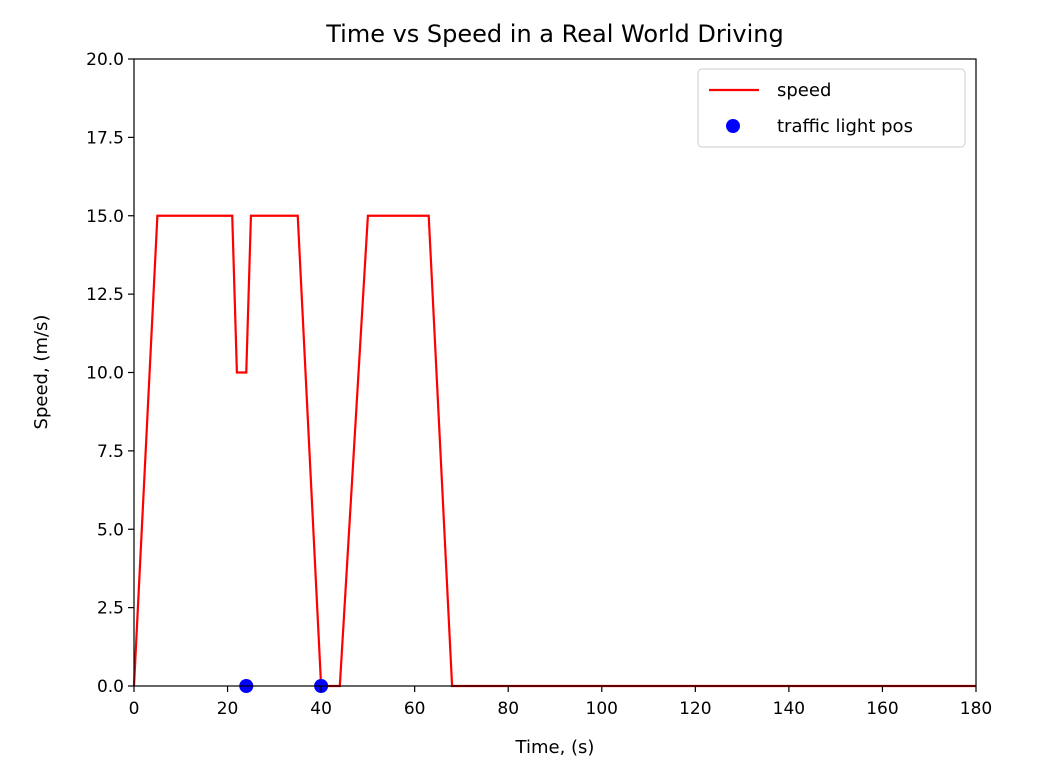  Describe the element at coordinates (560, 702) in the screenshot. I see `x-axis-ticks: 0 20 40 60 80 100 120 140 160 180` at that location.